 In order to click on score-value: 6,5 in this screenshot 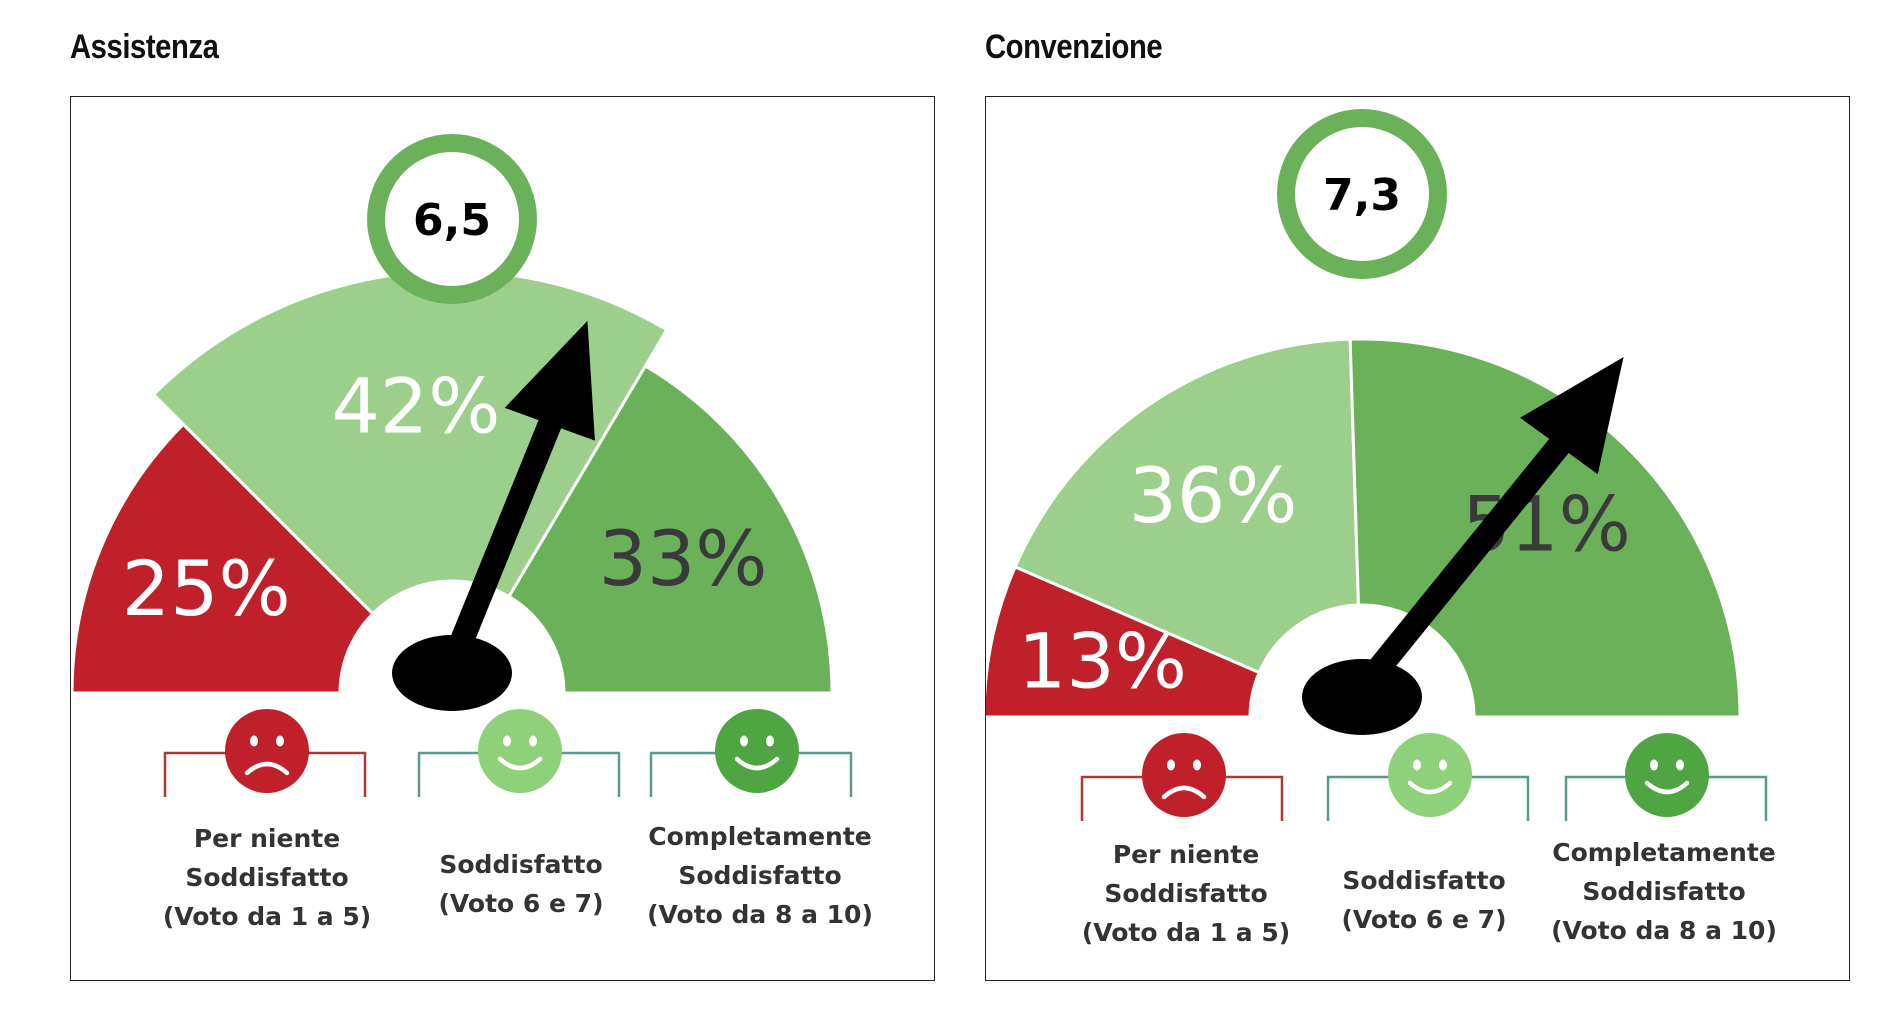, I will do `click(452, 220)`.